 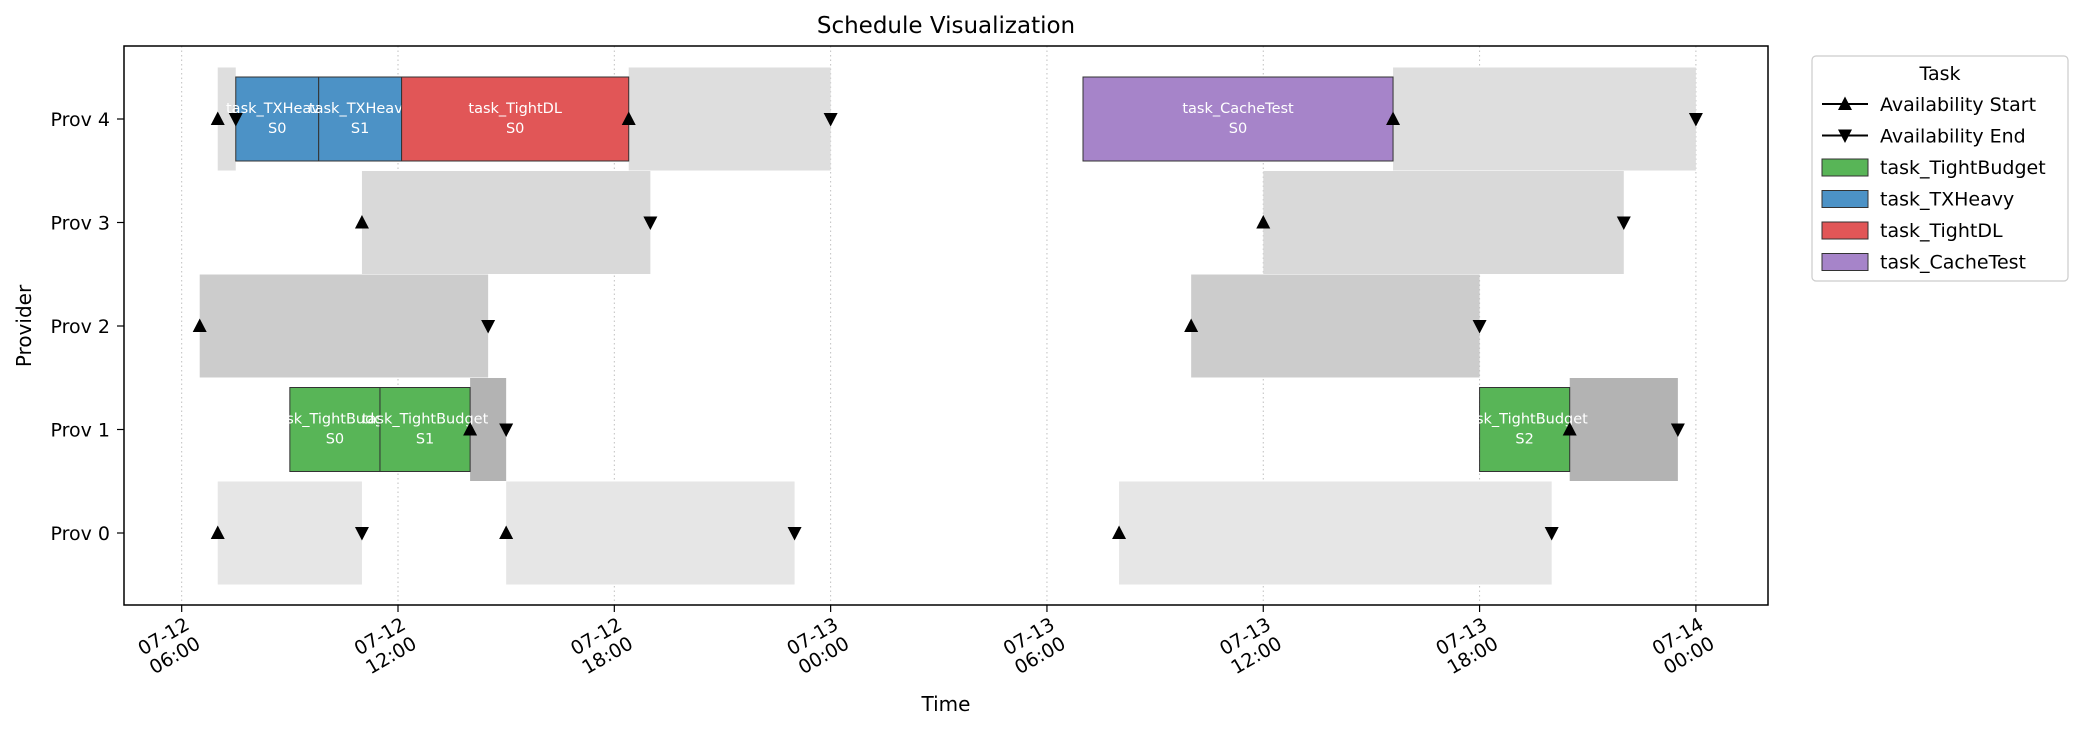 I want to click on task-stage: S2, so click(x=1524, y=440).